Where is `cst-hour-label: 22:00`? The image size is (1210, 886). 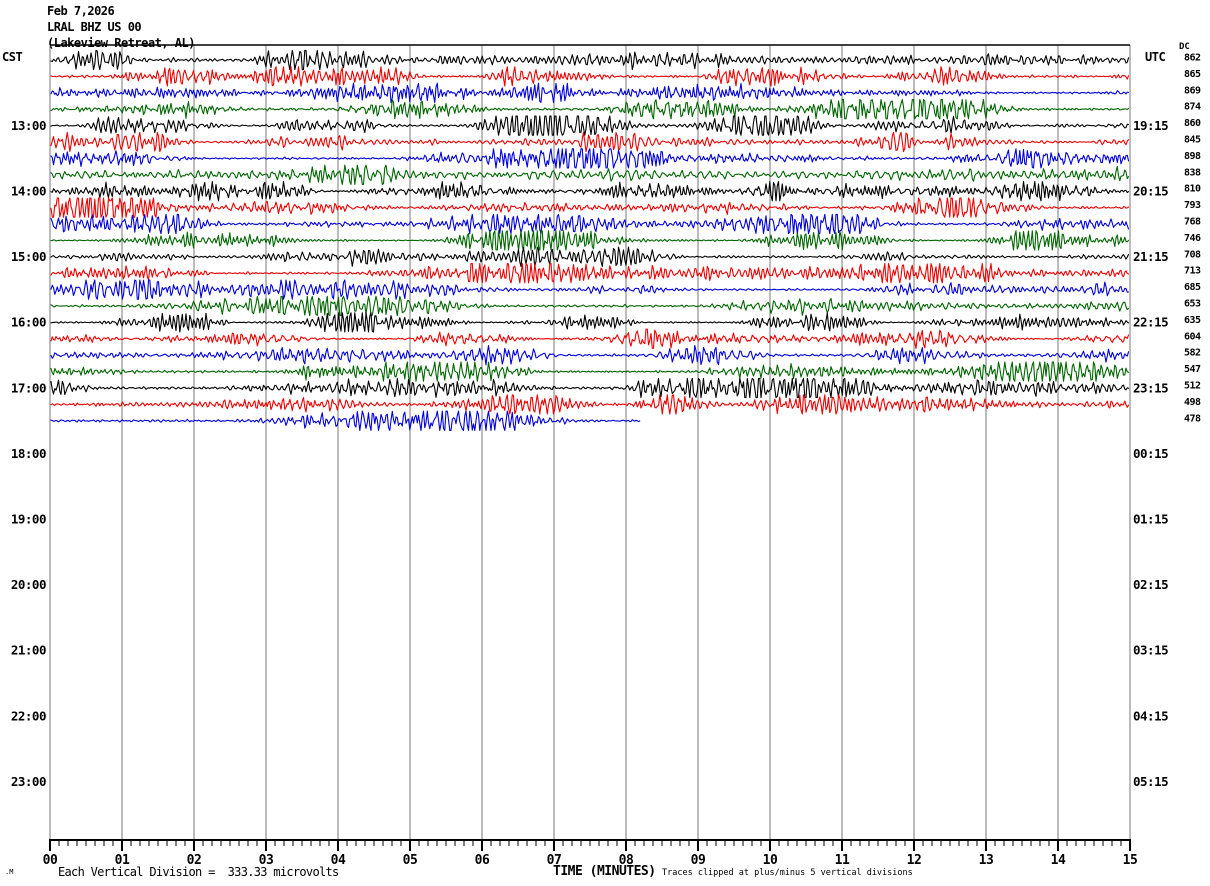 cst-hour-label: 22:00 is located at coordinates (28, 715).